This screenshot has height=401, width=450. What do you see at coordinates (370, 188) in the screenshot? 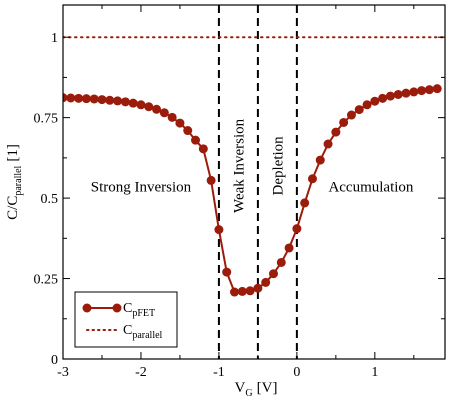
I see `region-label-3: Accumulation` at bounding box center [370, 188].